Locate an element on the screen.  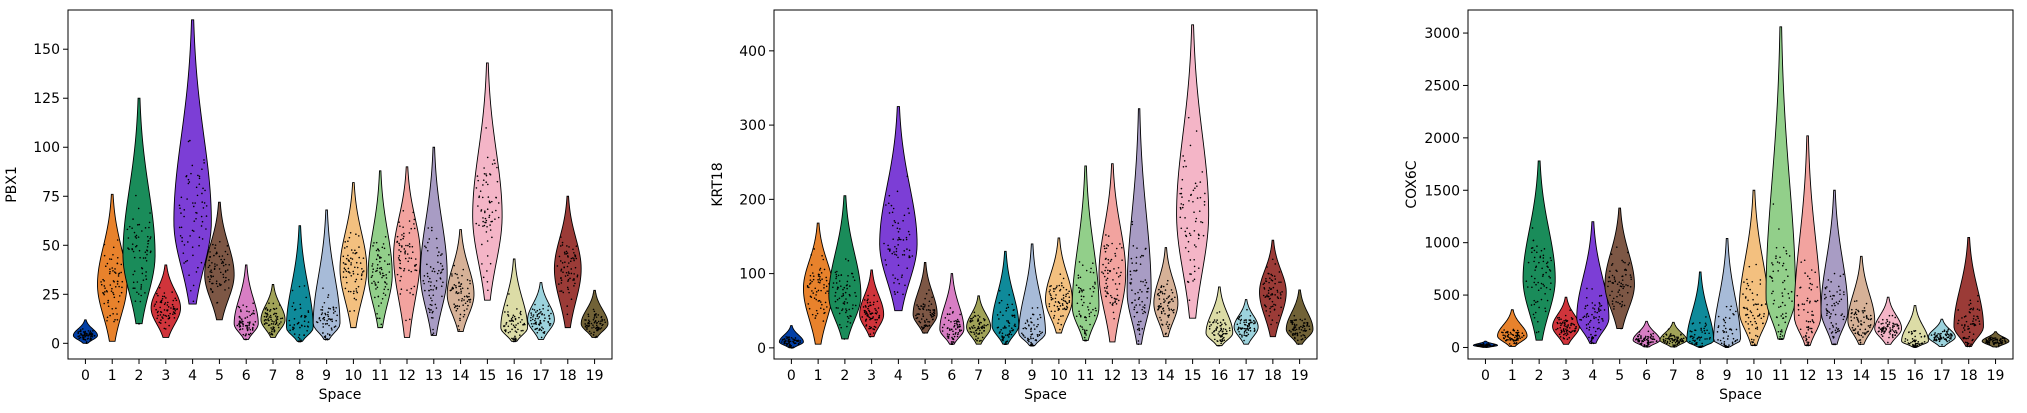
x-tick-label: 16 is located at coordinates (1915, 376).